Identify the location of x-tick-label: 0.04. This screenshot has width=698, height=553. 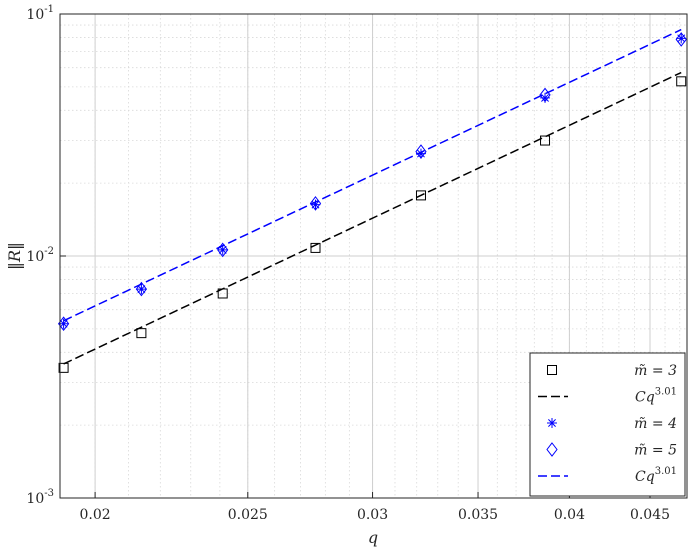
(569, 515).